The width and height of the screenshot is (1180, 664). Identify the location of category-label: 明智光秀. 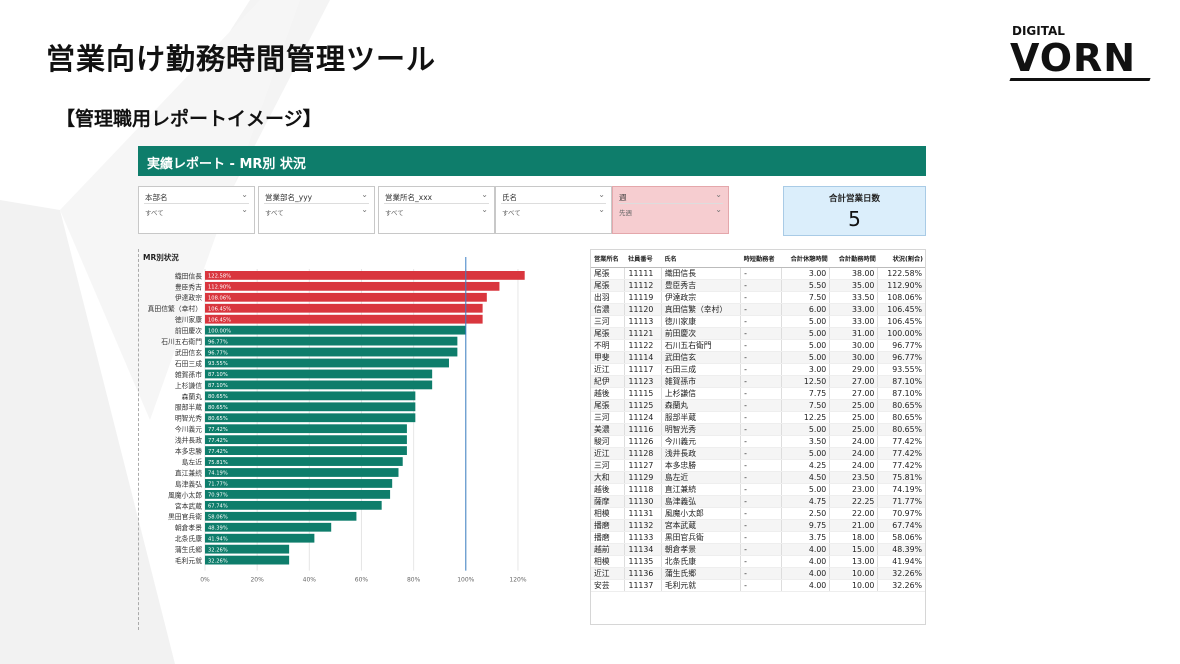
(188, 418).